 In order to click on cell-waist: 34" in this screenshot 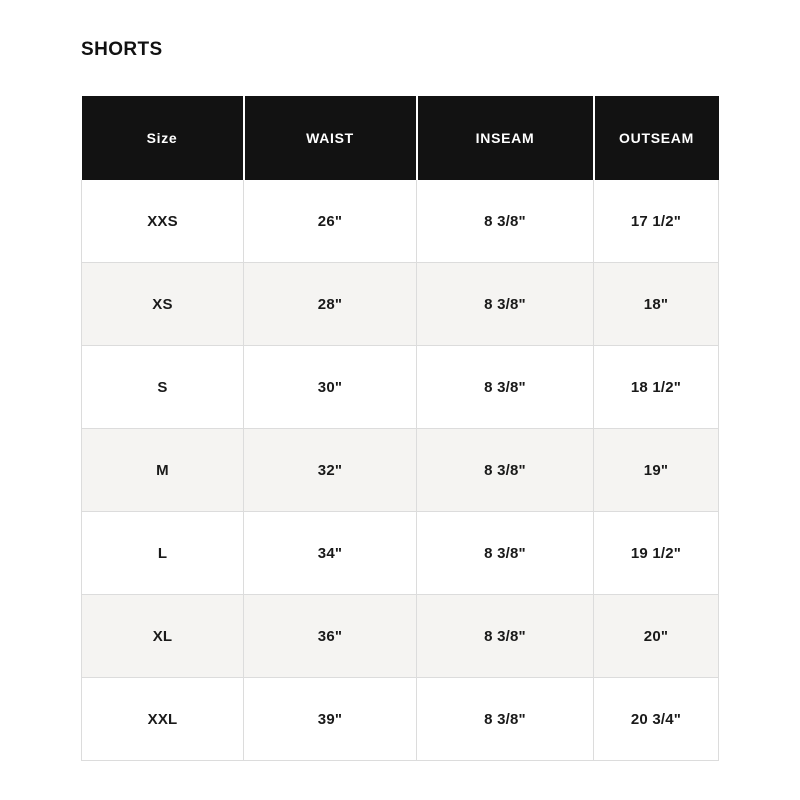, I will do `click(330, 553)`.